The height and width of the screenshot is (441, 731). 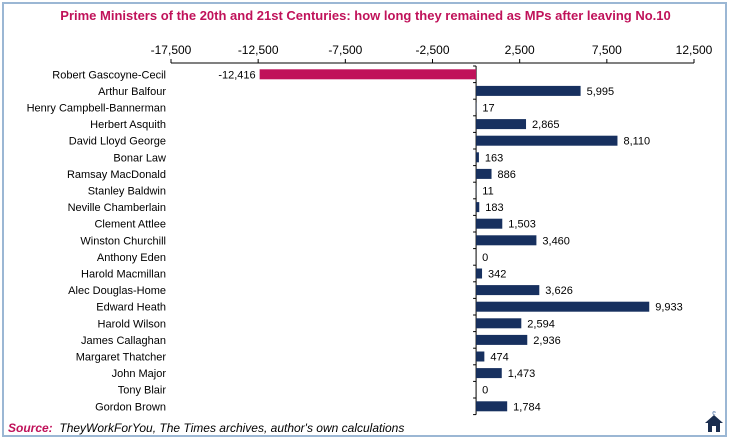 What do you see at coordinates (236, 75) in the screenshot?
I see `value-label: -12,416` at bounding box center [236, 75].